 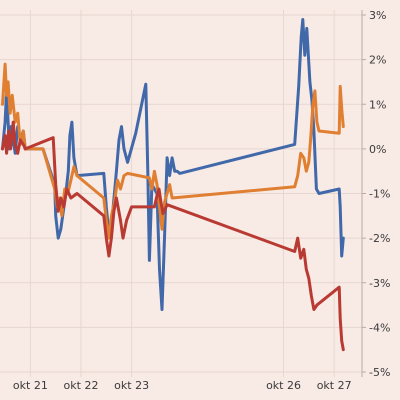 What do you see at coordinates (81, 385) in the screenshot?
I see `x-tick-label: okt 22` at bounding box center [81, 385].